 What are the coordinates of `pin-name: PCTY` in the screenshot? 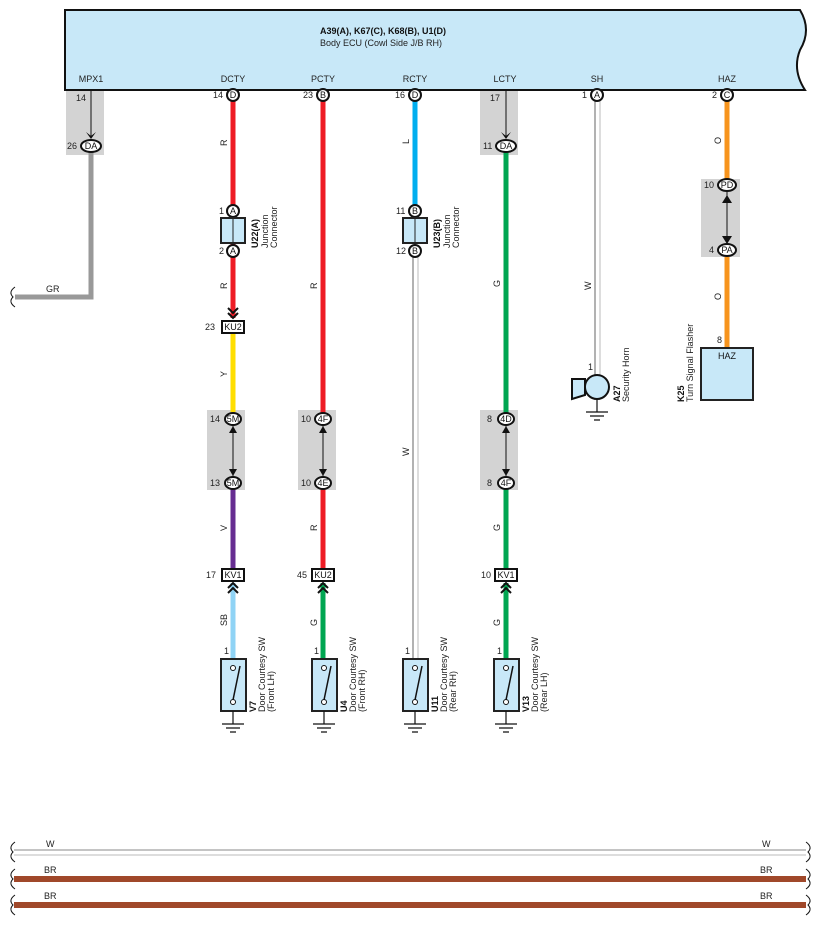 It's located at (323, 79).